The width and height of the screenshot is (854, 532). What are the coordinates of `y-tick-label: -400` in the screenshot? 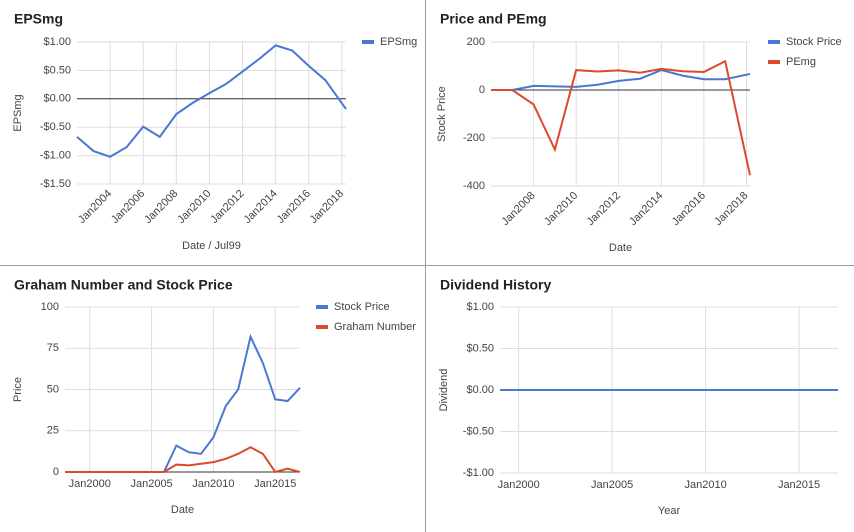 It's located at (474, 186).